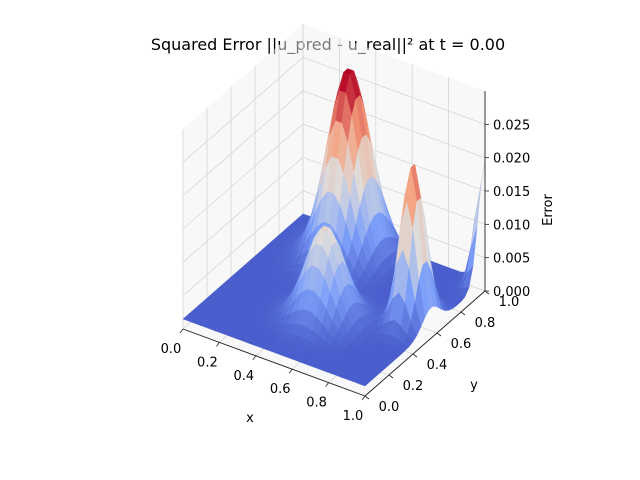  I want to click on y-tick-label: 1.0, so click(509, 302).